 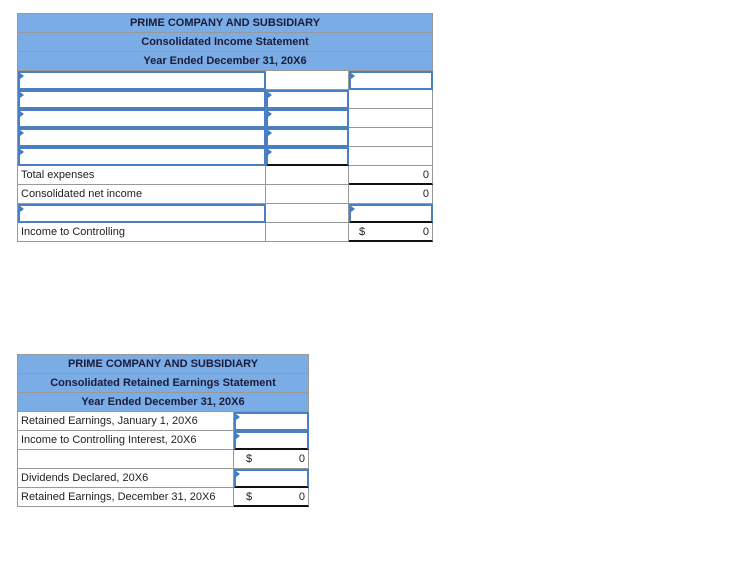 I want to click on revenue-label-field, so click(x=142, y=80).